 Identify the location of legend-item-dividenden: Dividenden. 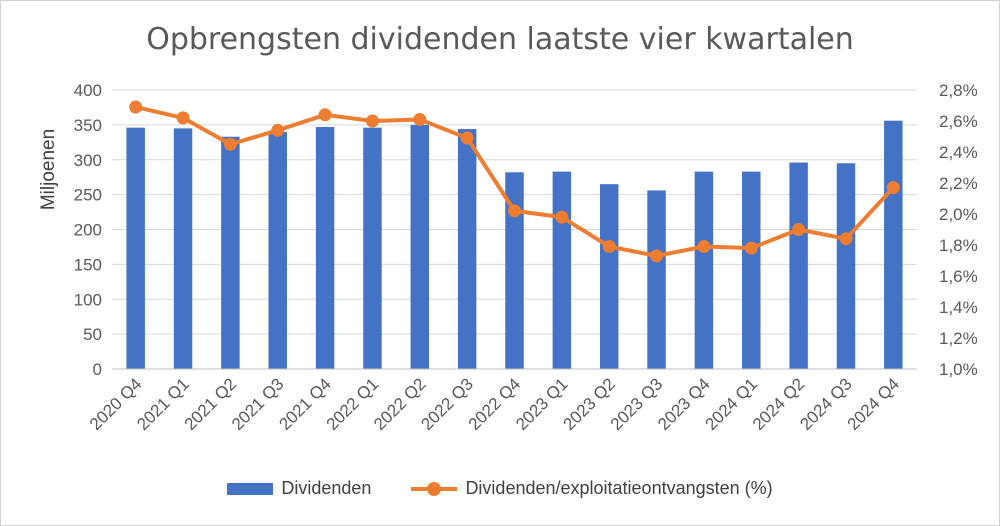
(299, 488).